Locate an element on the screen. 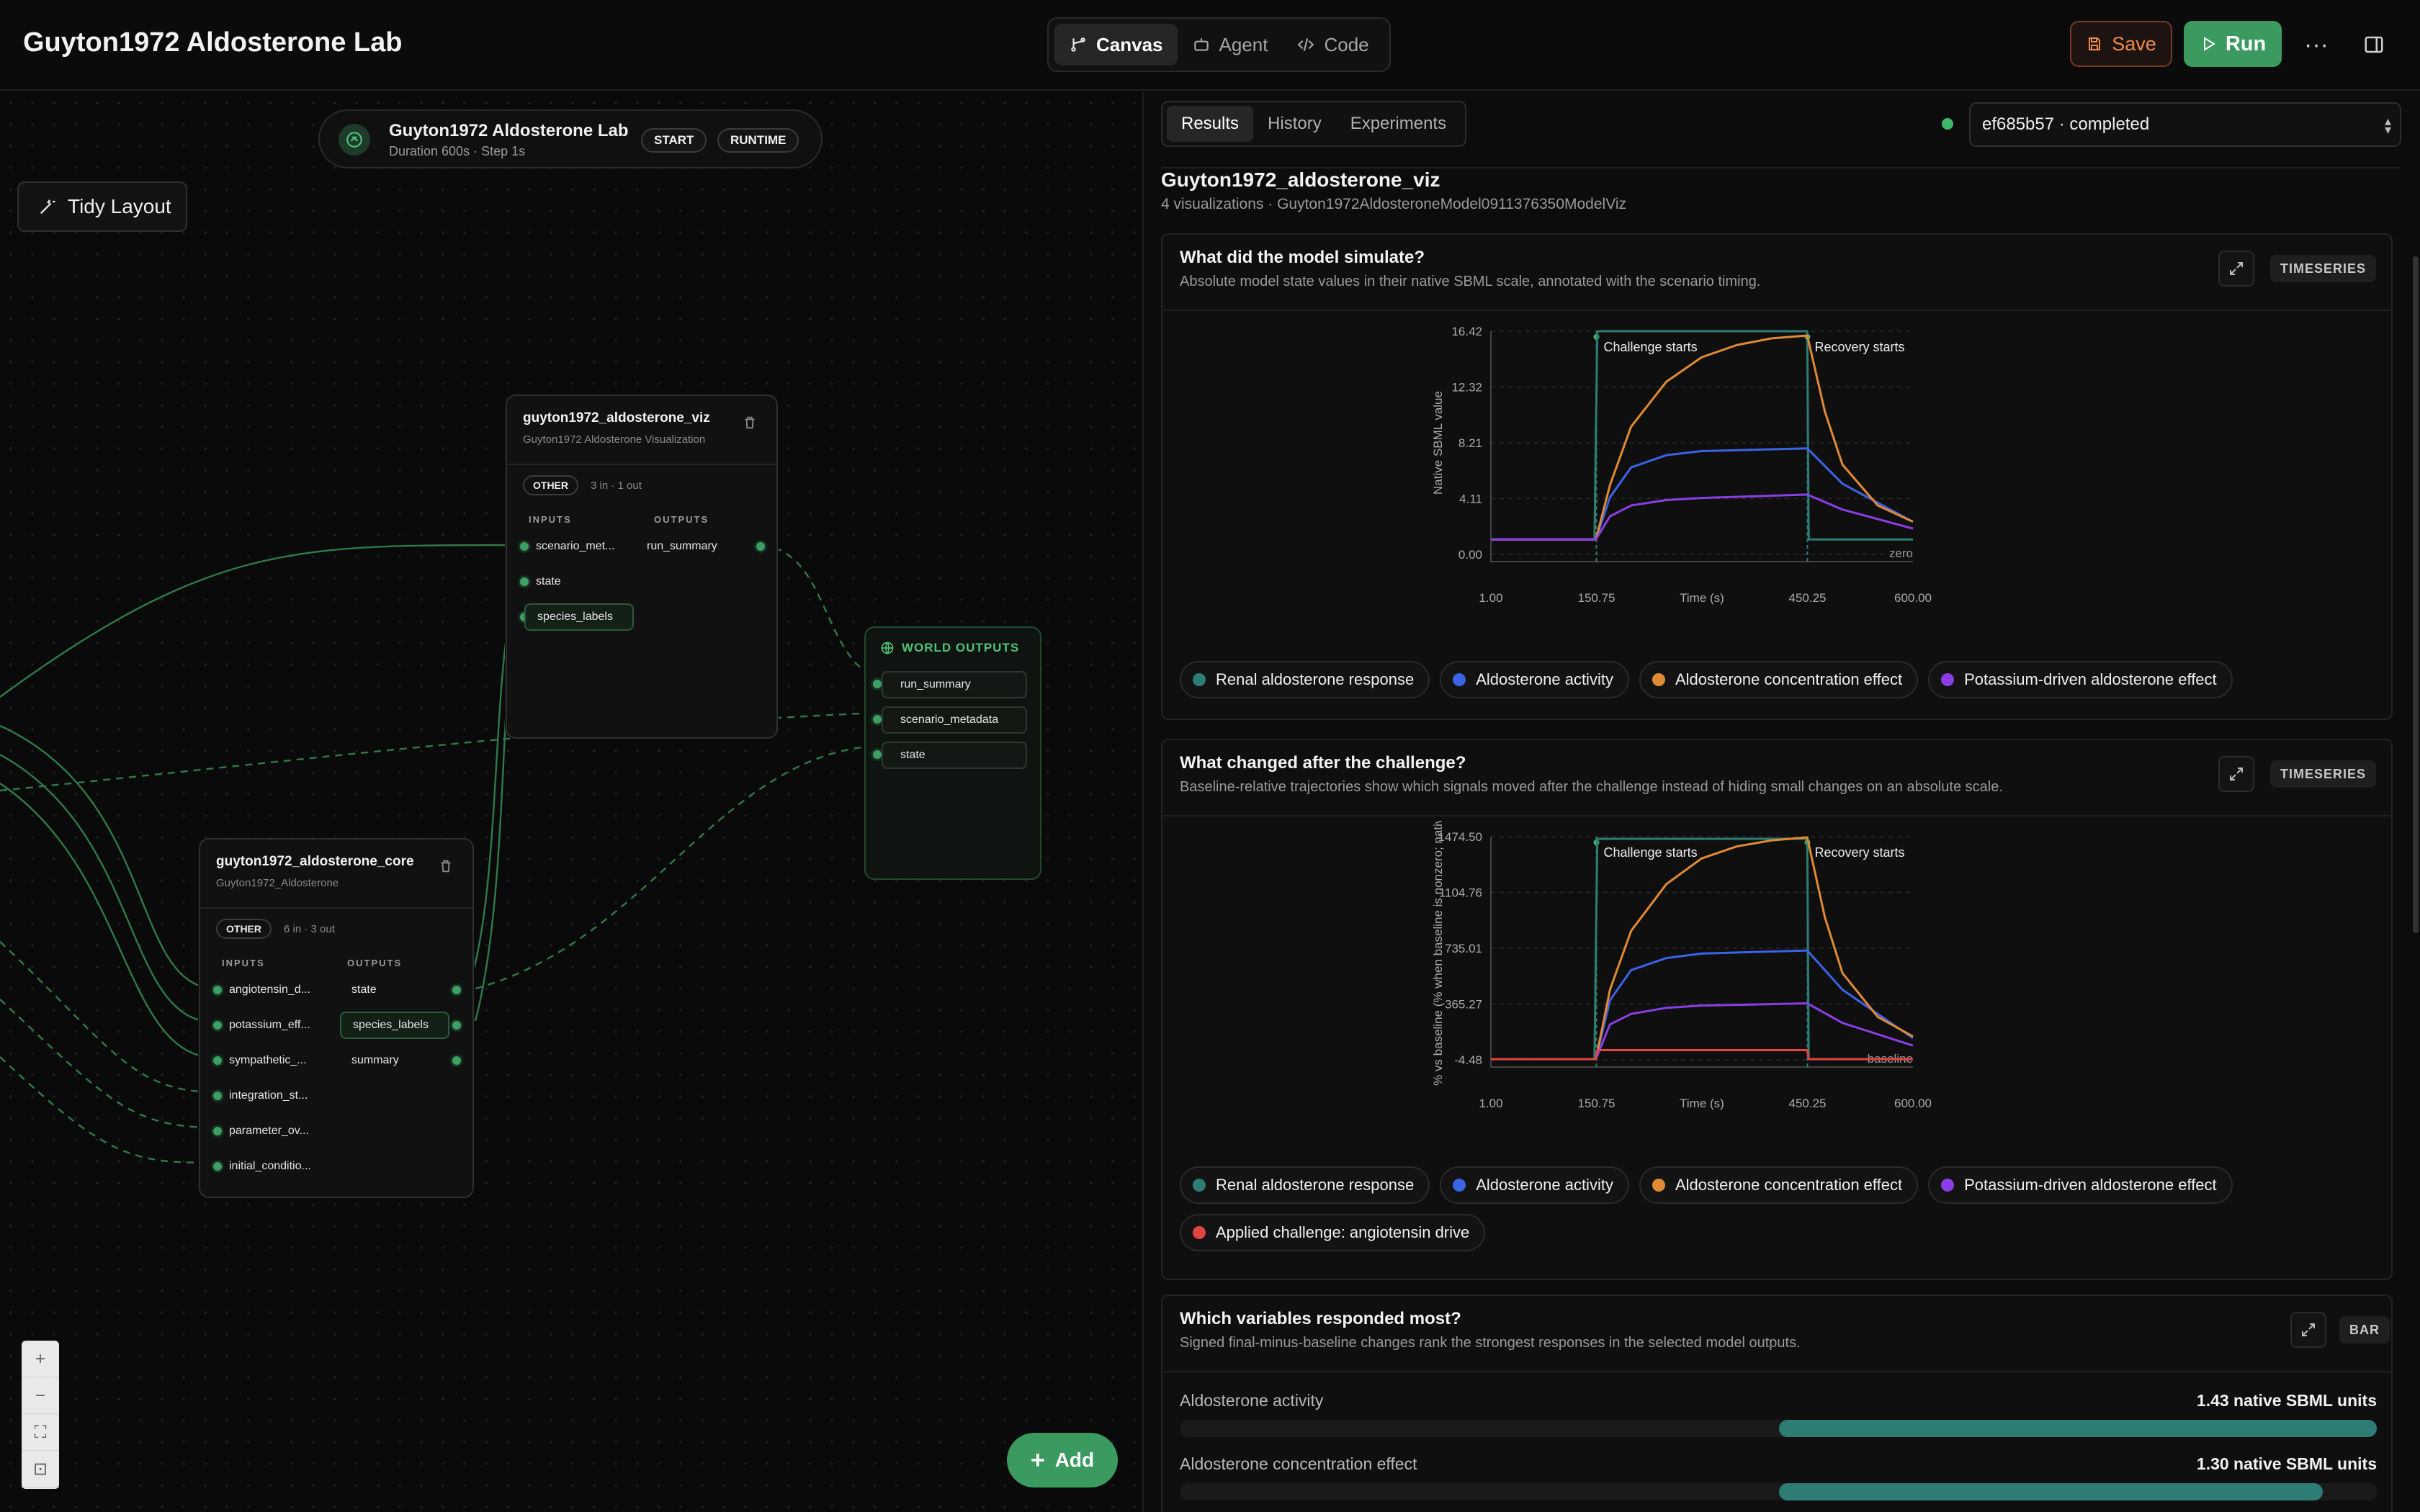 Image resolution: width=2420 pixels, height=1512 pixels. globe-icon is located at coordinates (888, 648).